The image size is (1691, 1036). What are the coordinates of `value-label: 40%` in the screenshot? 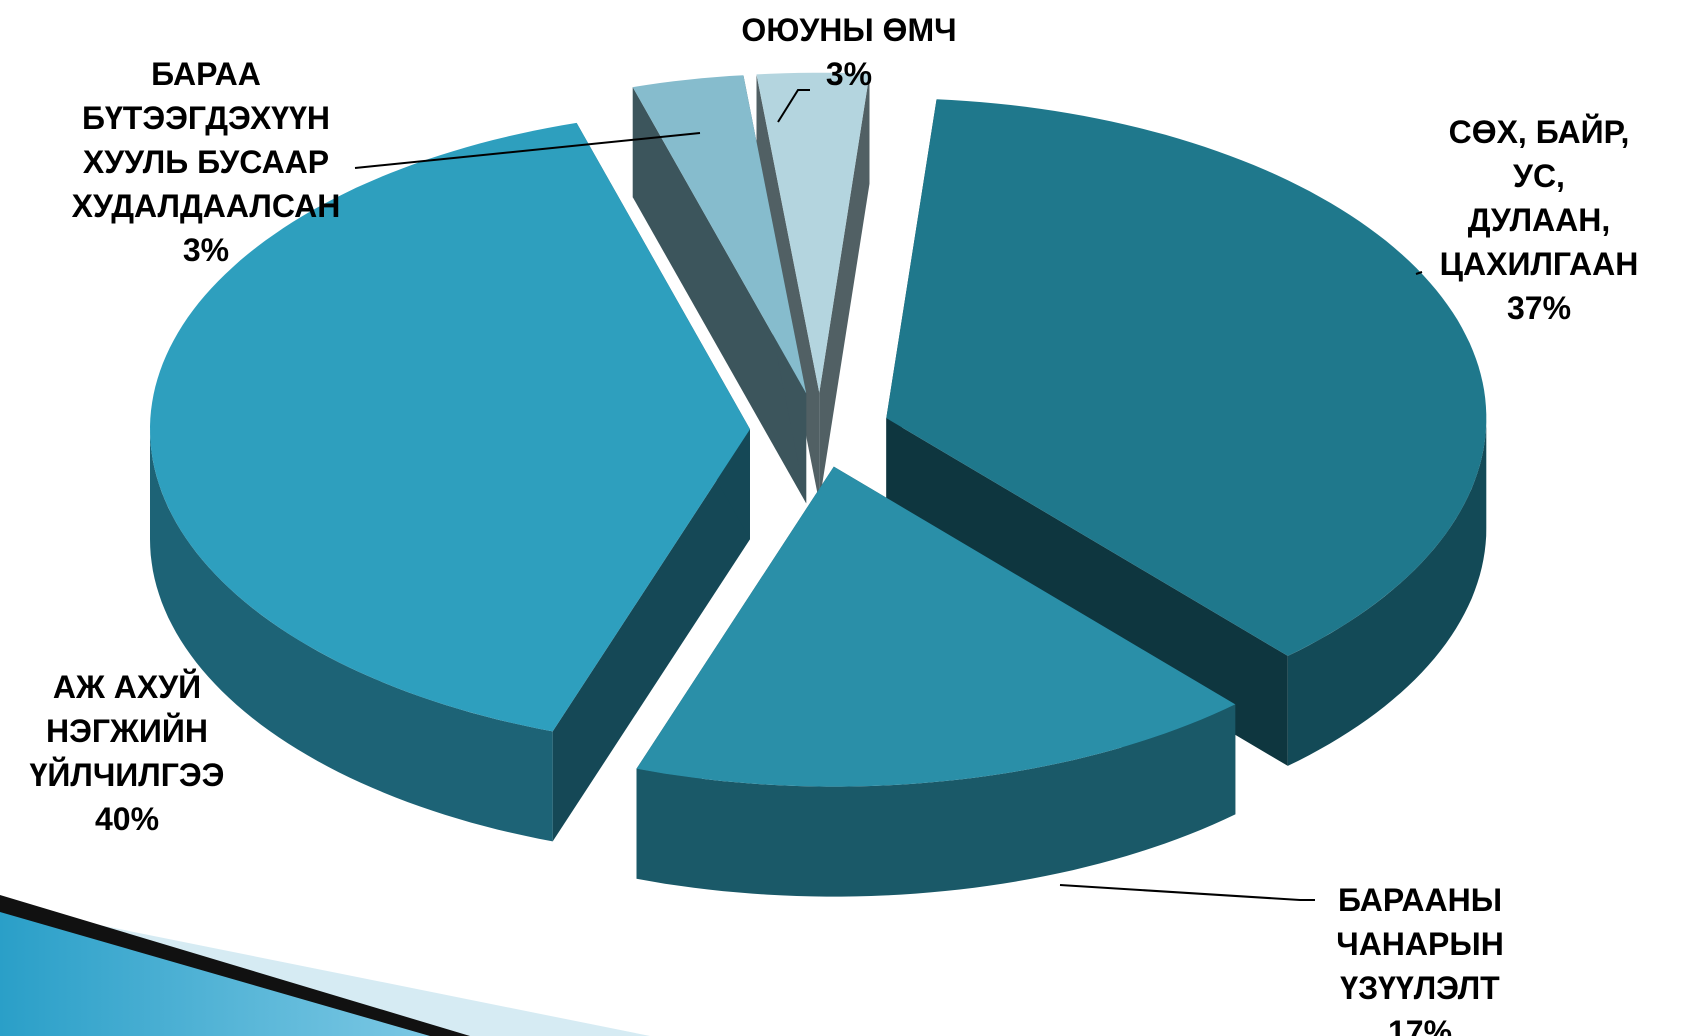 It's located at (127, 819).